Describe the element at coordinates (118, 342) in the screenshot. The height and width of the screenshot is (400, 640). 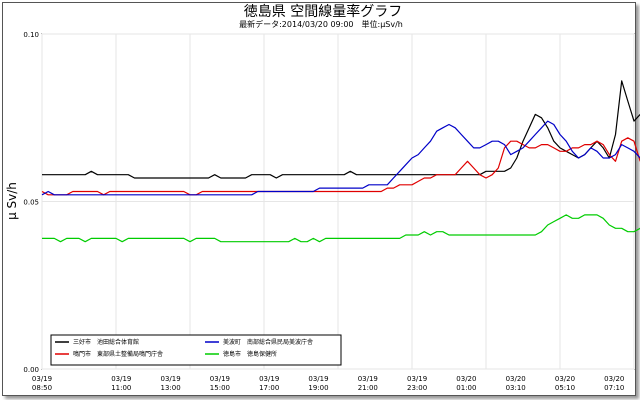
I see `legend-series-location: 池田総合体育館` at that location.